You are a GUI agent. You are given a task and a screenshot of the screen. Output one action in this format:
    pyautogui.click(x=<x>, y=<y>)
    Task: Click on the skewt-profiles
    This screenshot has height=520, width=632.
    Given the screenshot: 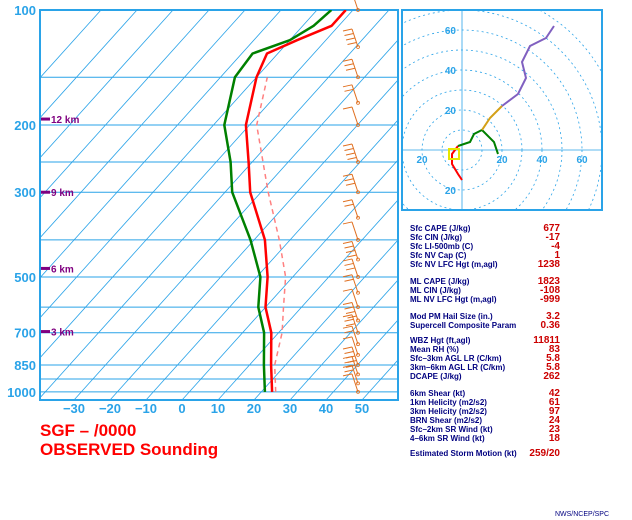 What is the action you would take?
    pyautogui.click(x=285, y=201)
    